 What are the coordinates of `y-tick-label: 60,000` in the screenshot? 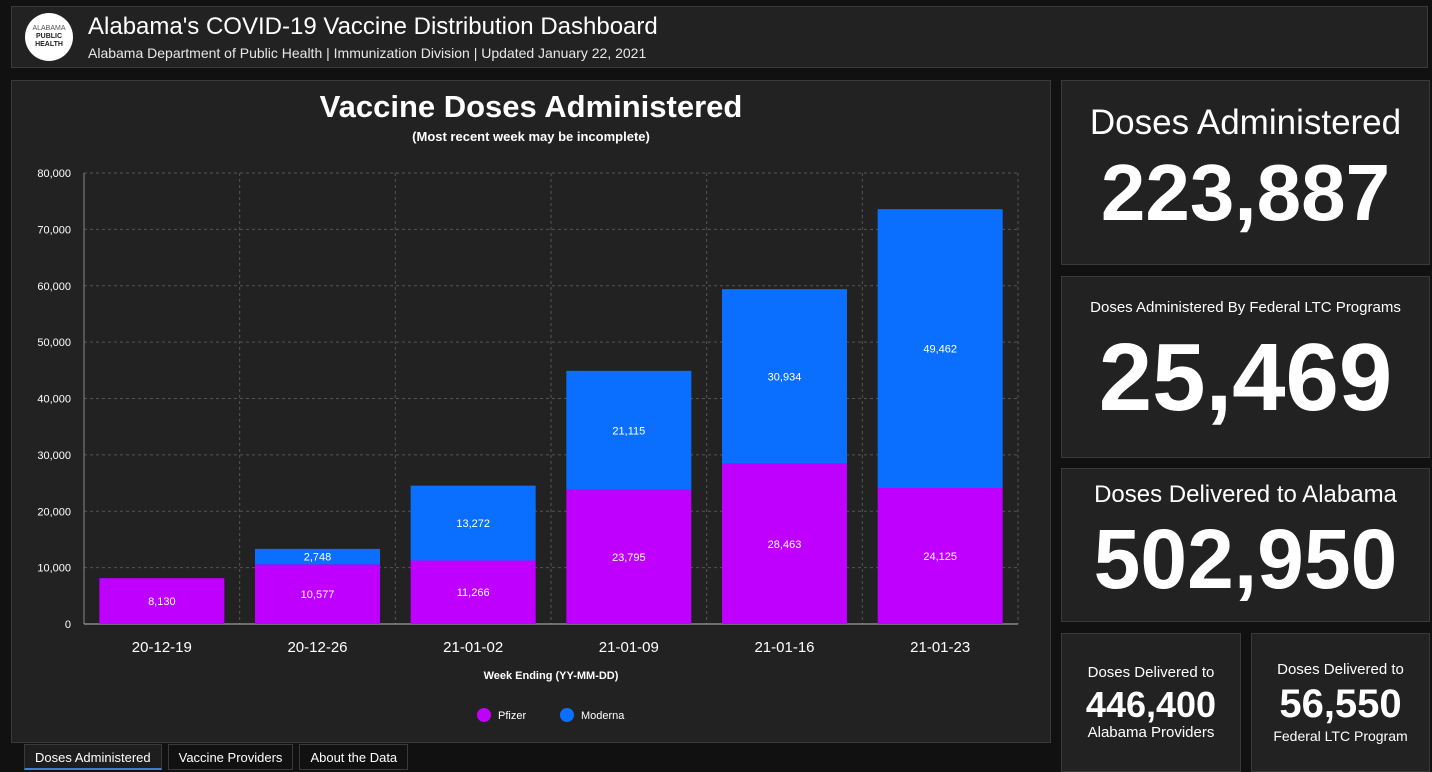 It's located at (54, 287).